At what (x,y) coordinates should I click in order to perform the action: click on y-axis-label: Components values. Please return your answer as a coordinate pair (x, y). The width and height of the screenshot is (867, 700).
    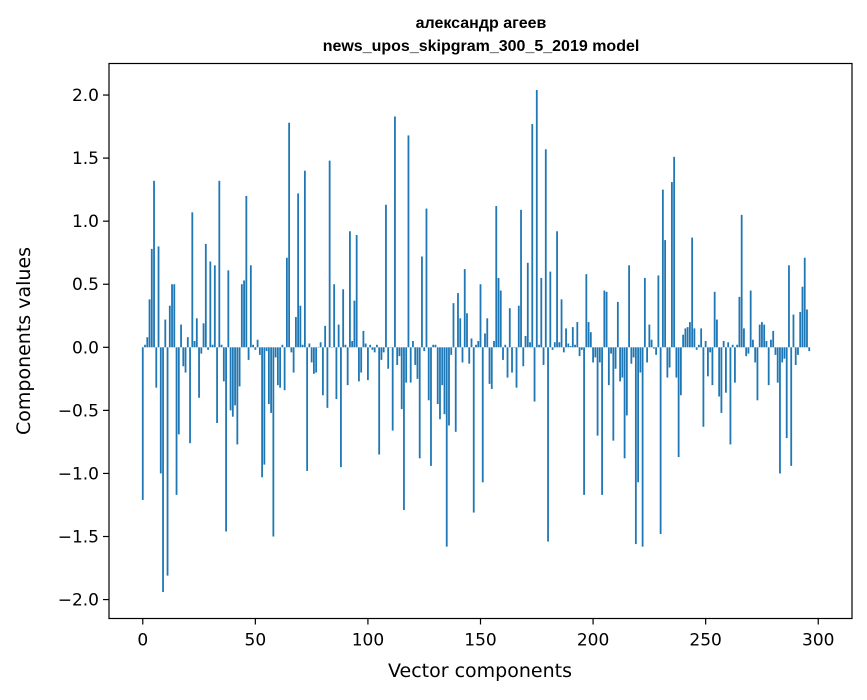
    Looking at the image, I should click on (24, 341).